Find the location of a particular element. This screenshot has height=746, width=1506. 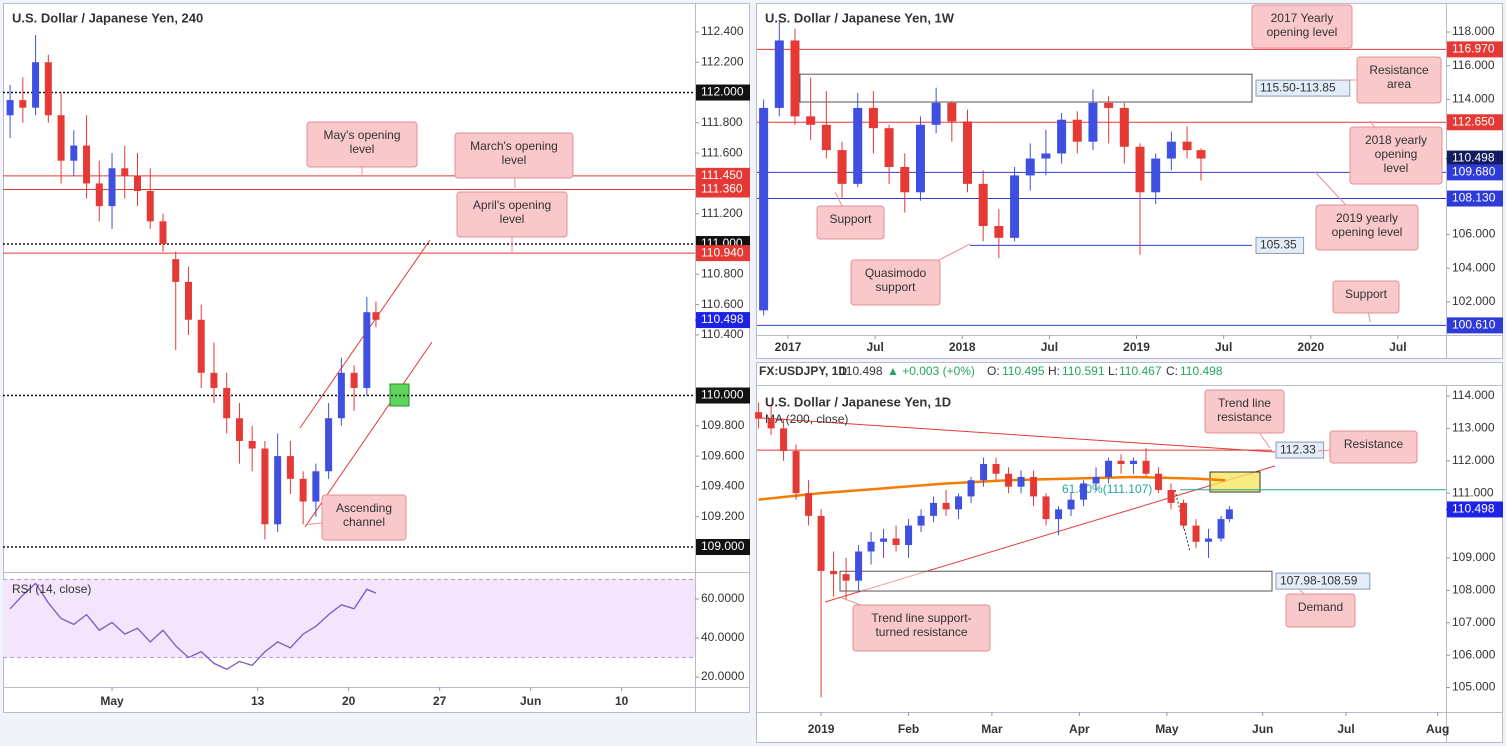

y-tick-label: 104.000 is located at coordinates (1474, 267).